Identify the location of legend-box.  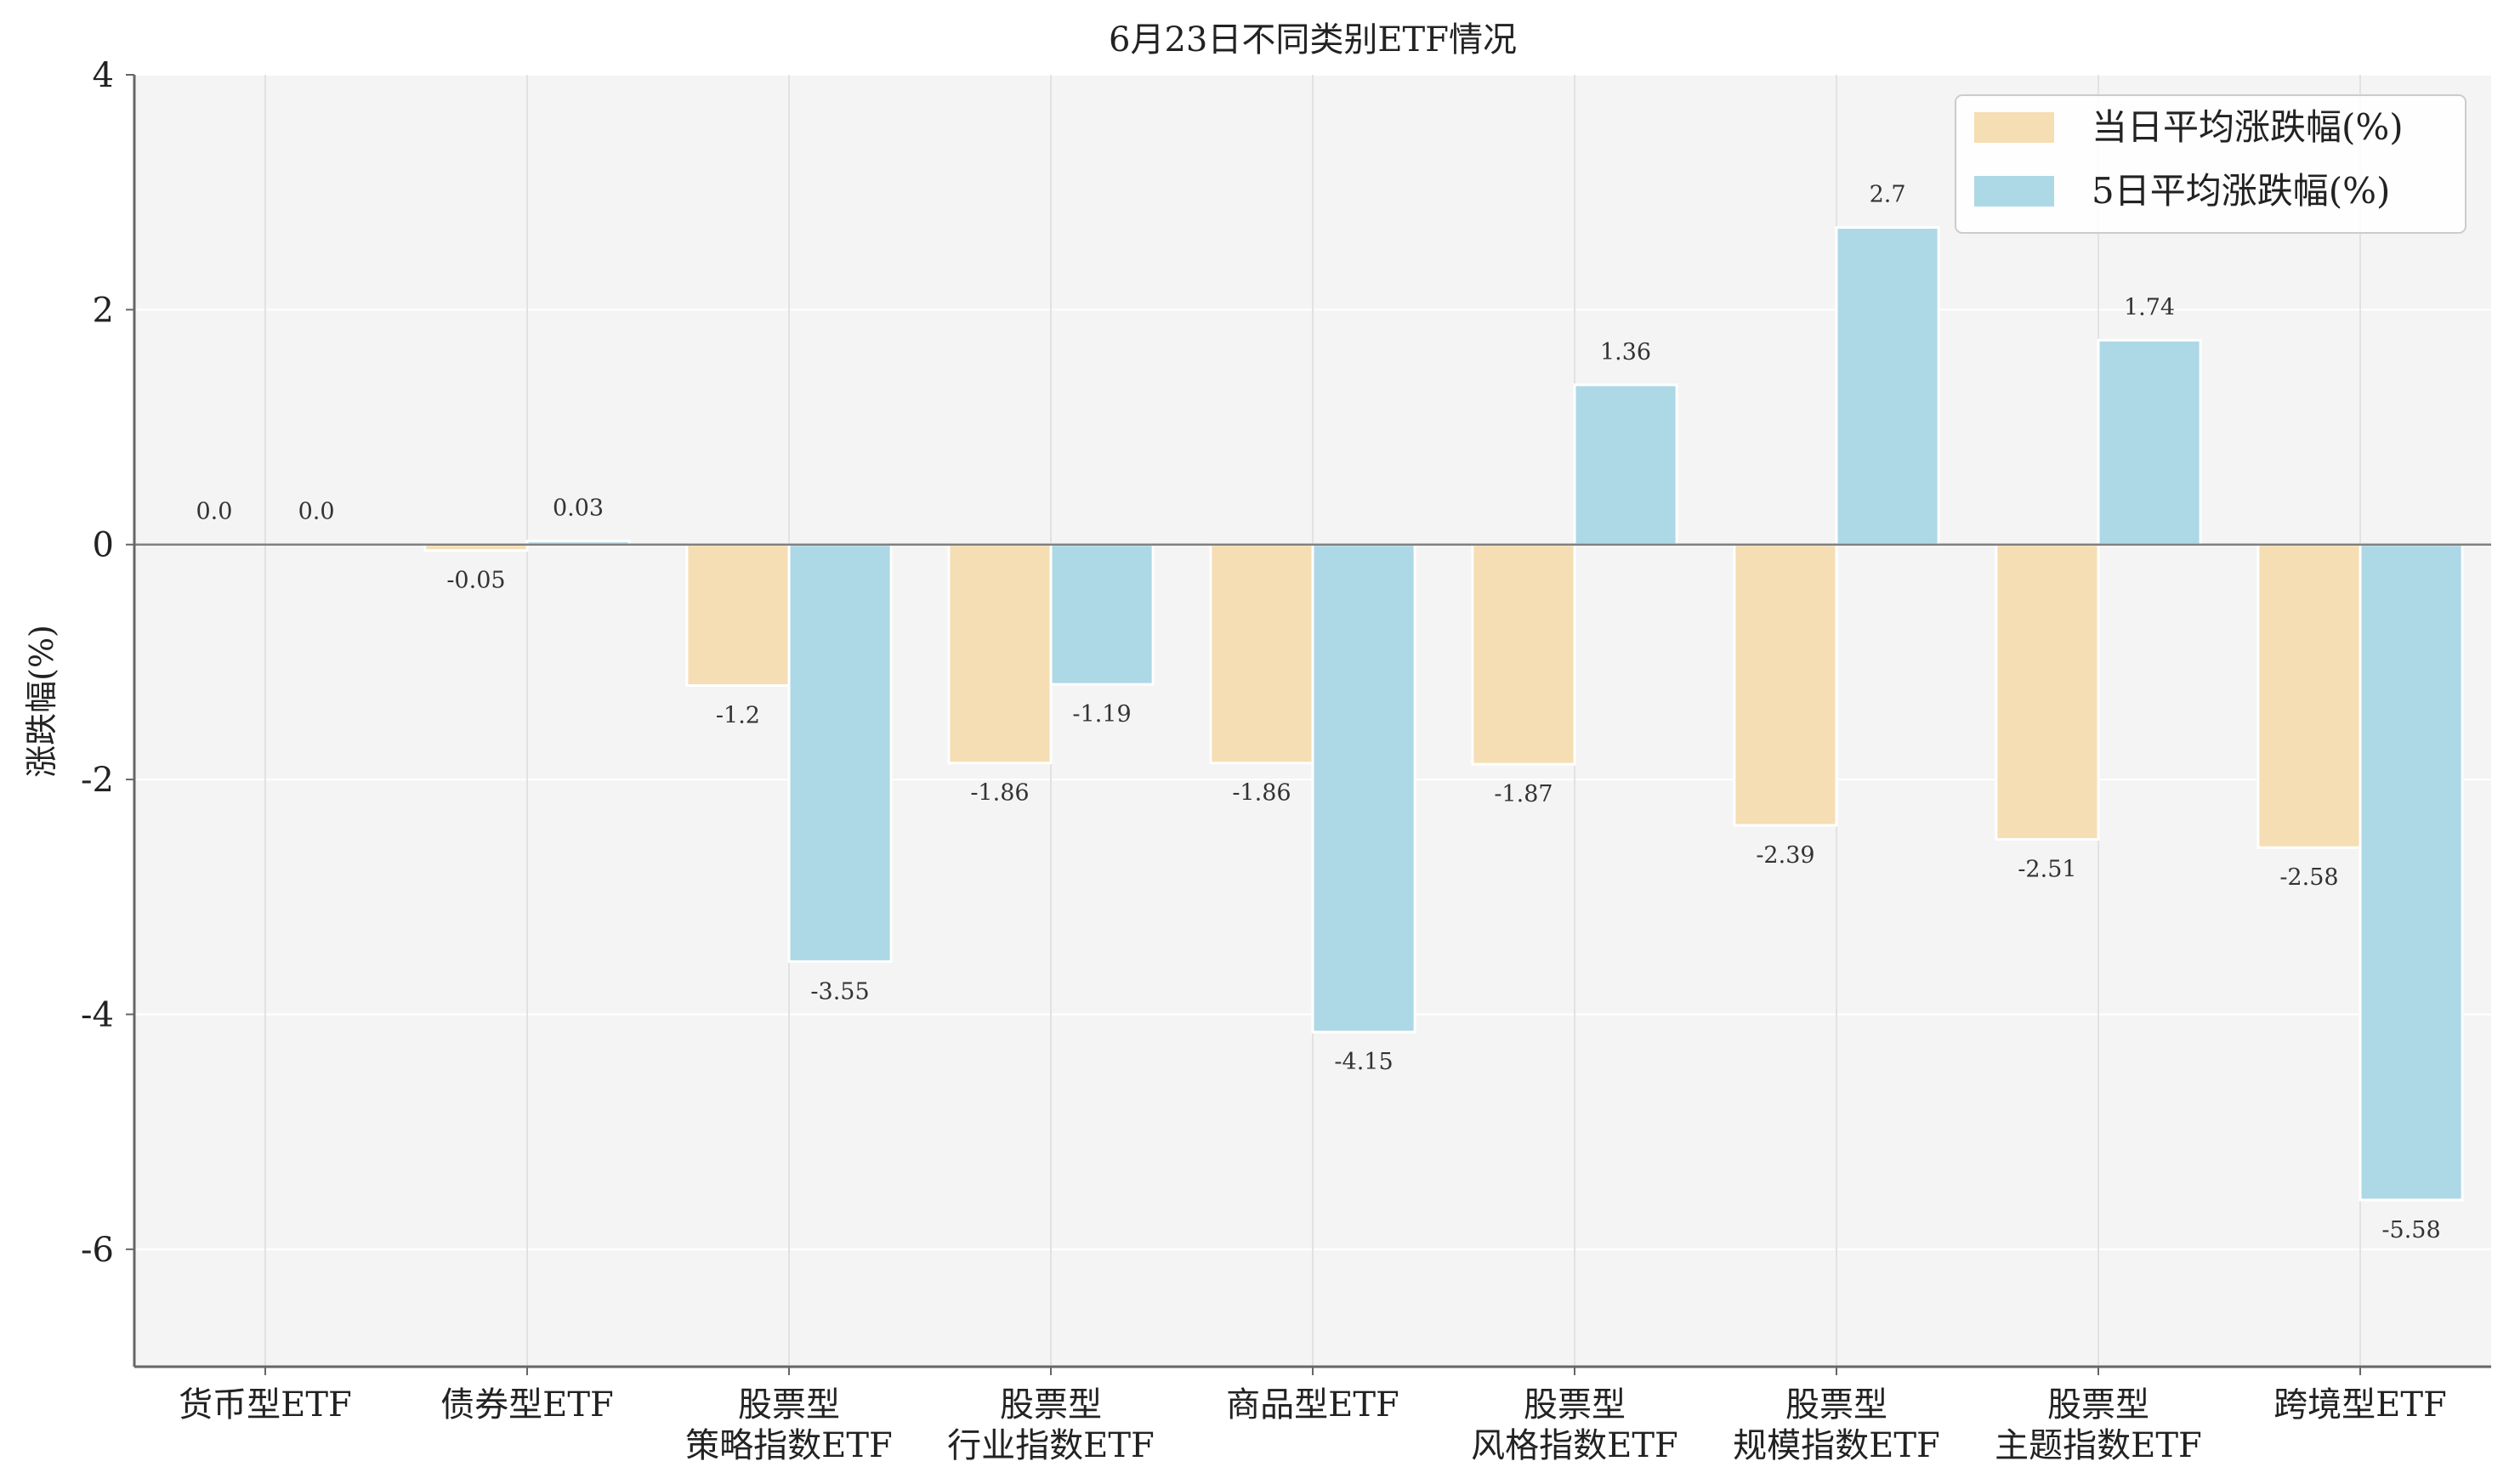
(2210, 164).